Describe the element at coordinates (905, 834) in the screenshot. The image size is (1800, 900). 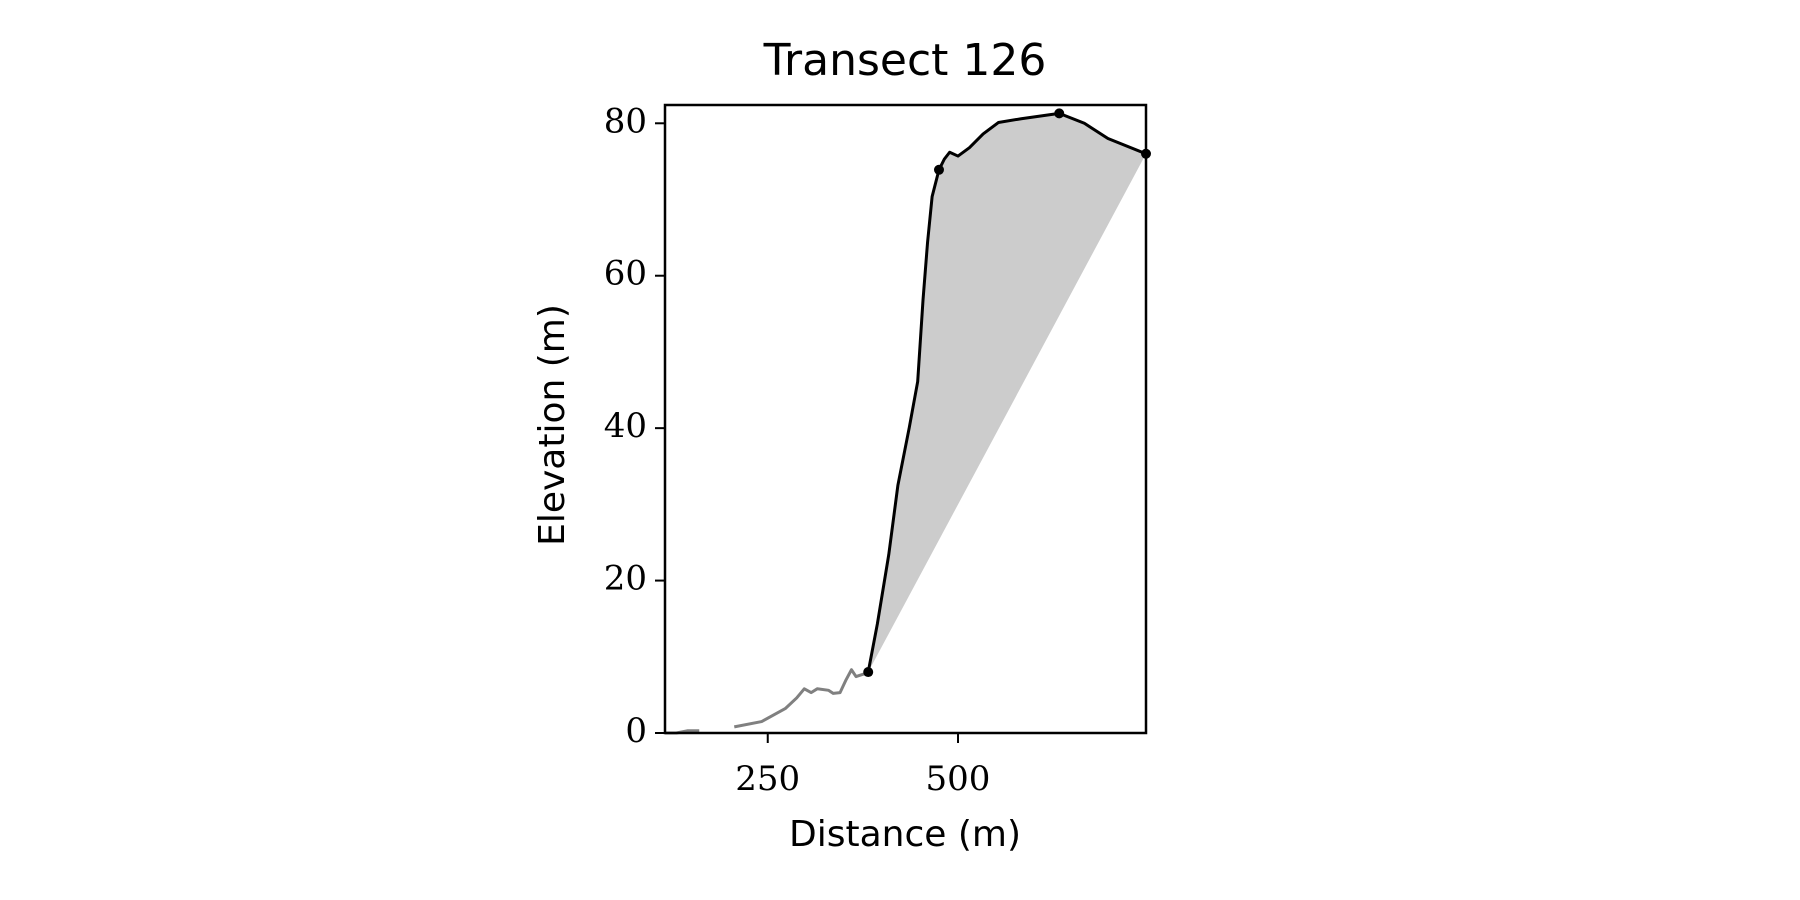
I see `x-axis-label: Distance (m)` at that location.